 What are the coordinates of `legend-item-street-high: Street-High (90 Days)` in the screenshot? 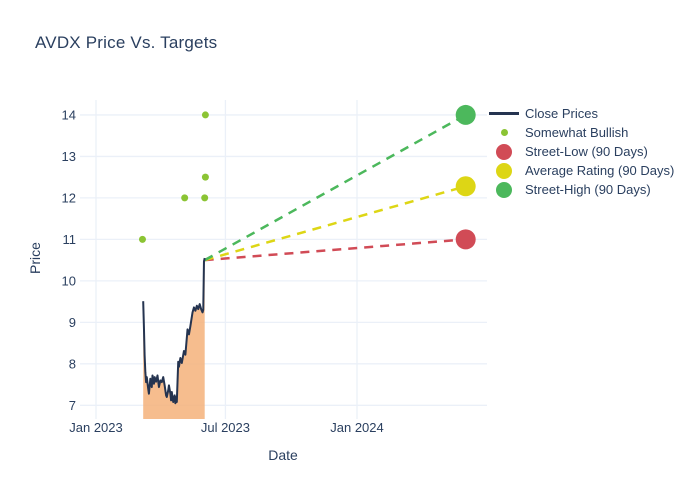 It's located at (581, 189).